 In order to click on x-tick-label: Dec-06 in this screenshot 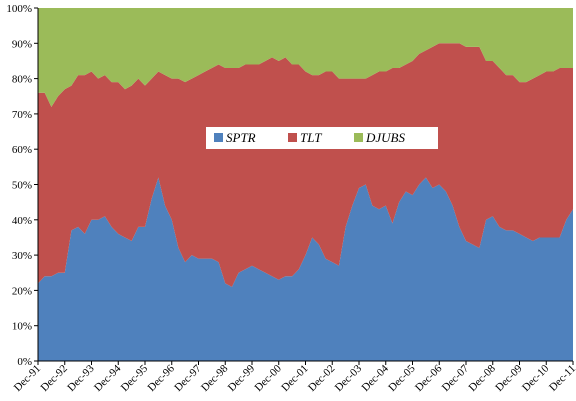, I will do `click(429, 378)`.